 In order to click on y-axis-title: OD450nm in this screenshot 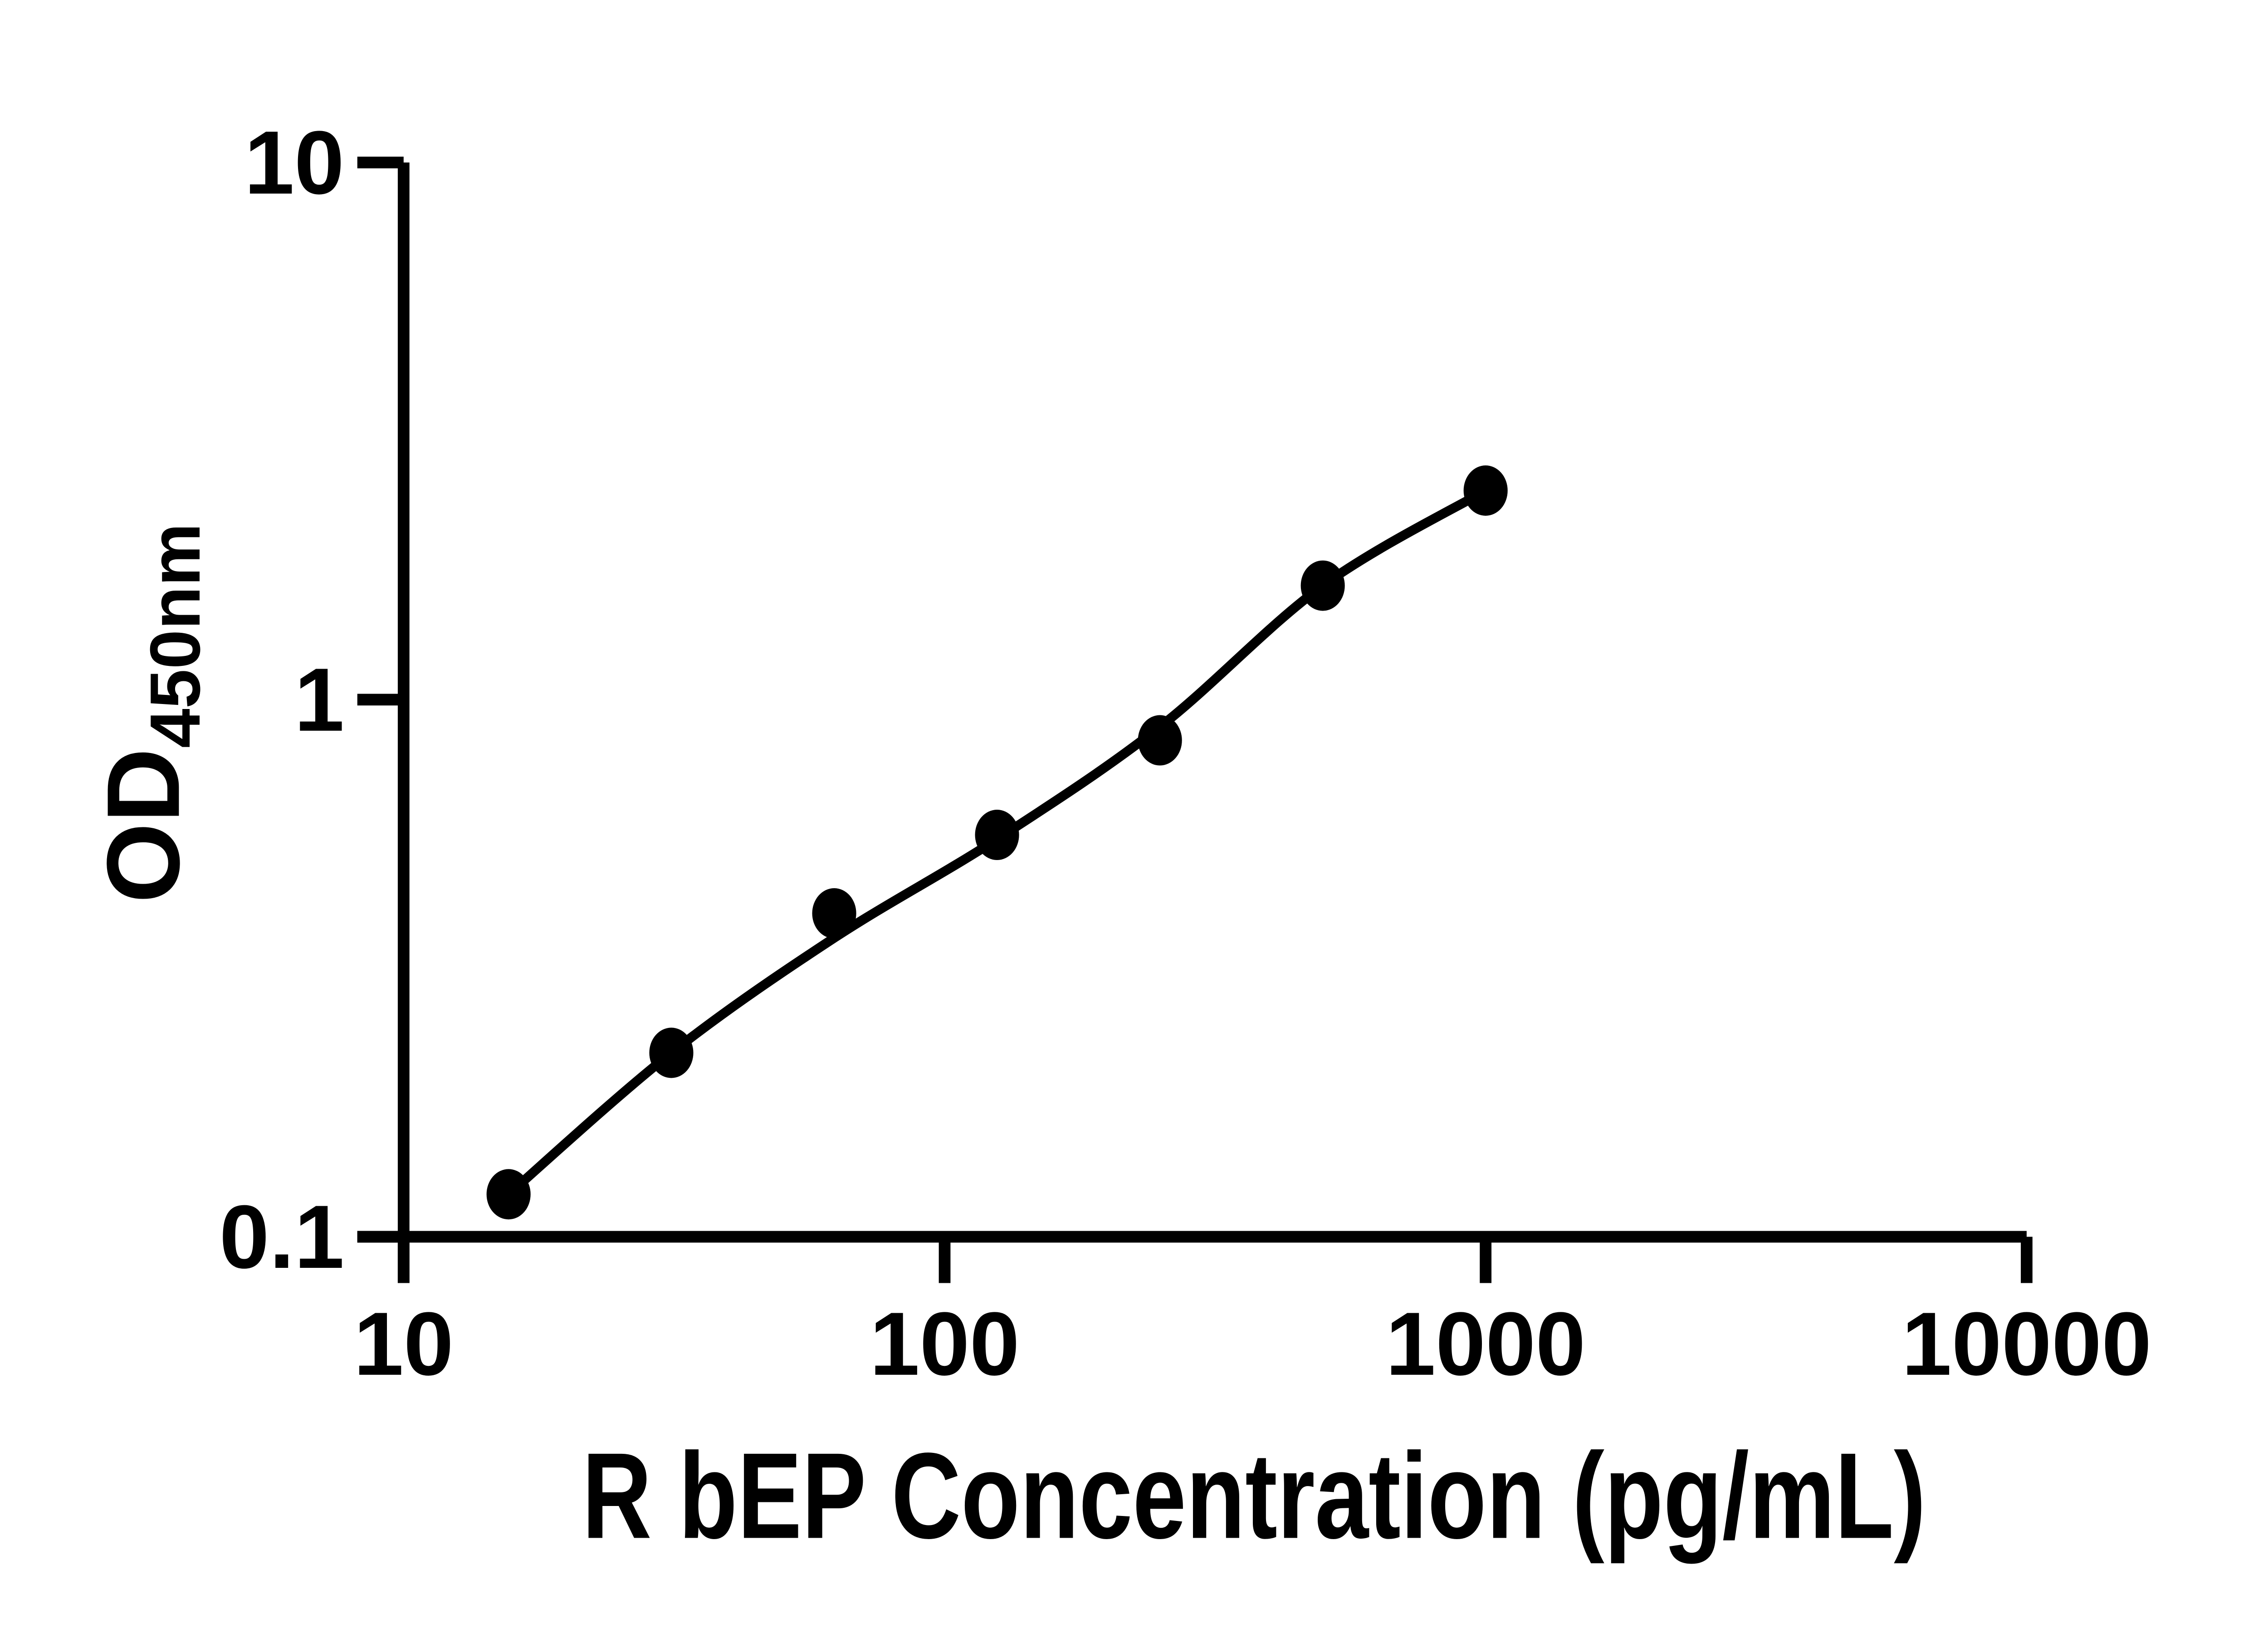, I will do `click(150, 713)`.